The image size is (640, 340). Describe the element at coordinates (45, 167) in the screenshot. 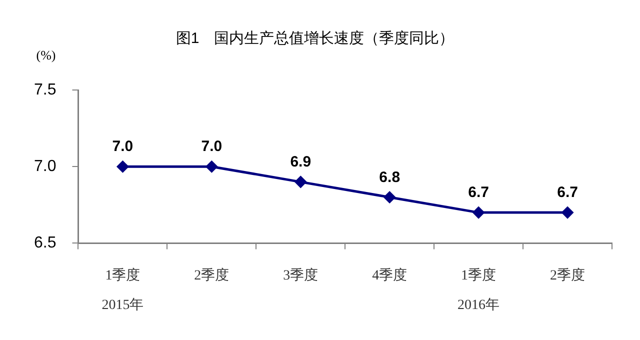

I see `y-tick-label: 7.0` at that location.